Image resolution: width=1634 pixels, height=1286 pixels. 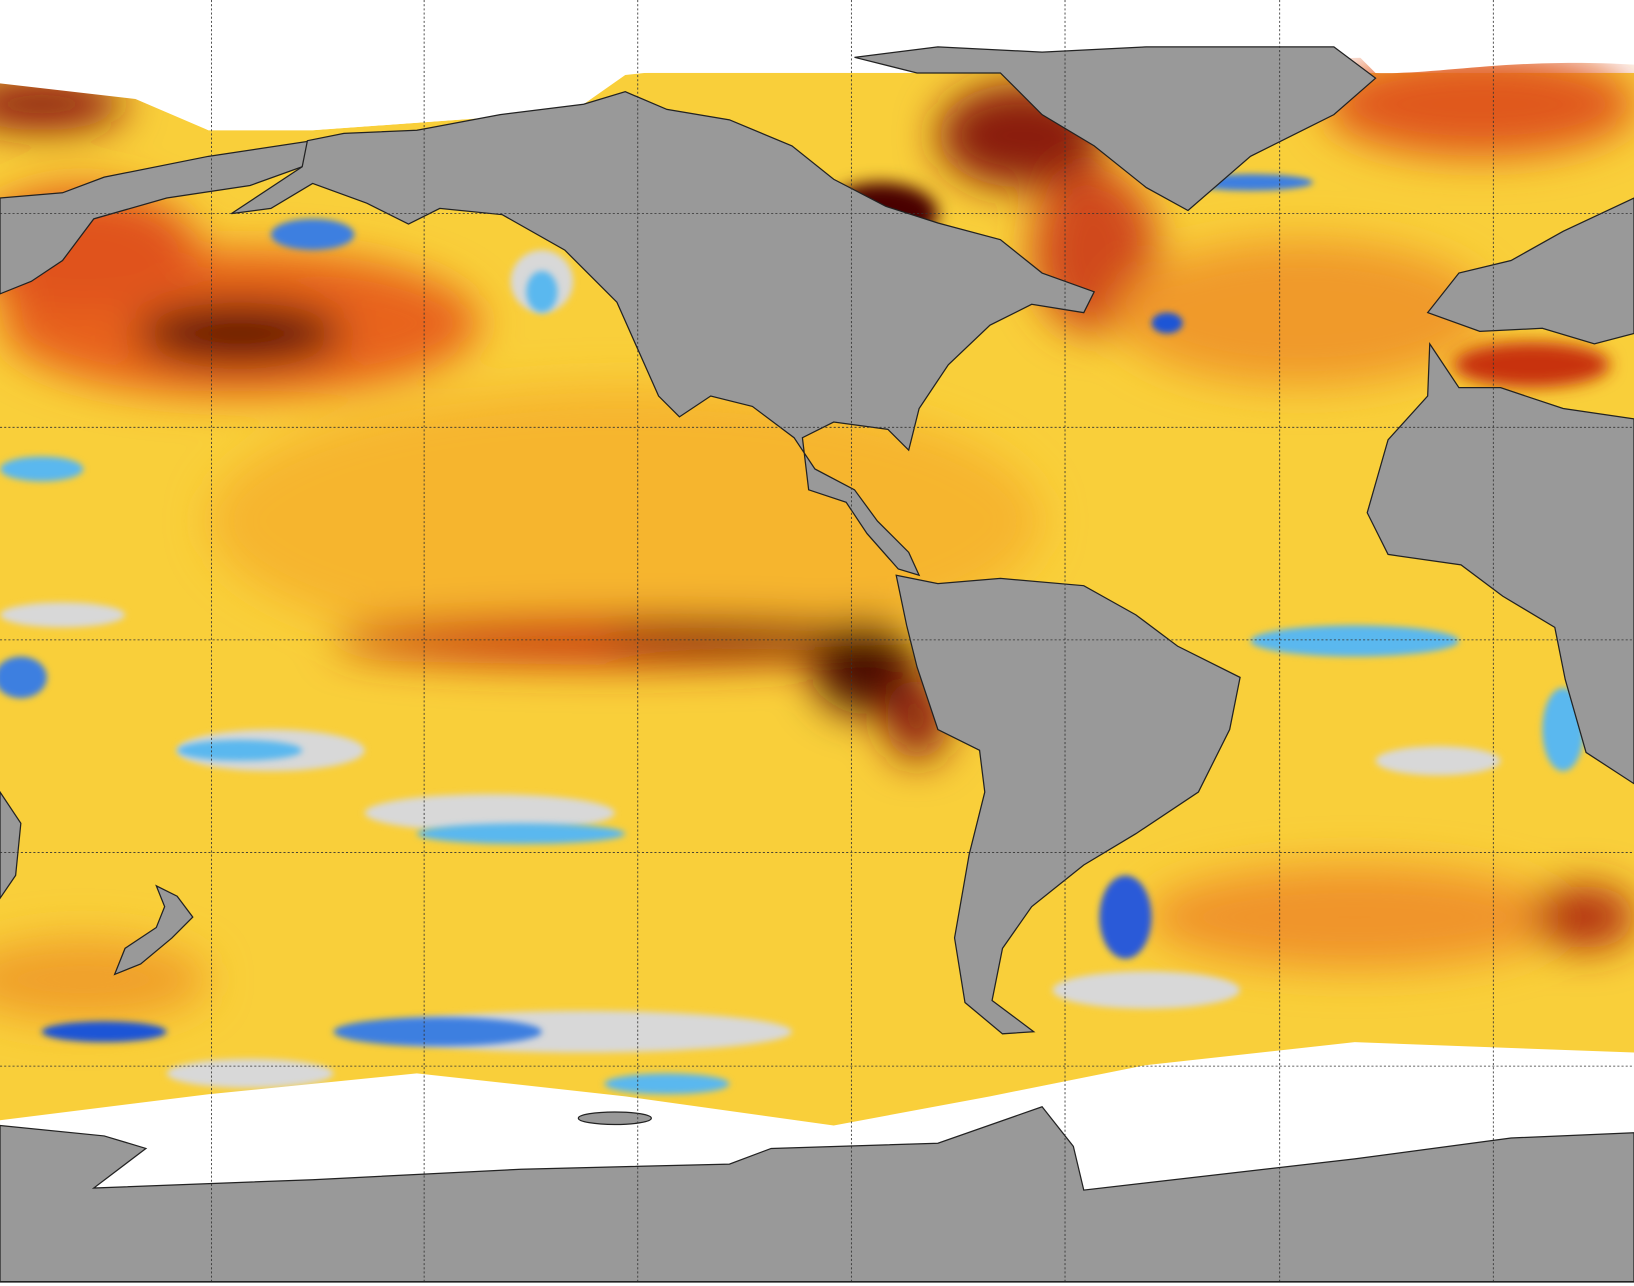 I want to click on asia, so click(x=157, y=217).